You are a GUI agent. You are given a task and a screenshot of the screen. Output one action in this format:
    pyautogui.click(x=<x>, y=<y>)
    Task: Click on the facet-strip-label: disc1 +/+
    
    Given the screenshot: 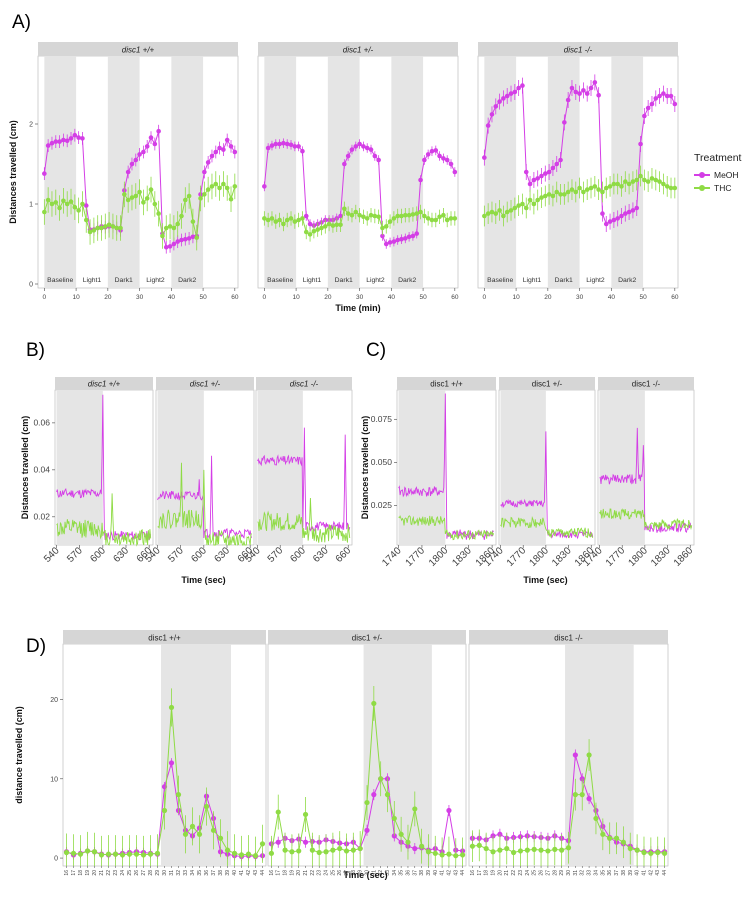 What is the action you would take?
    pyautogui.click(x=446, y=384)
    